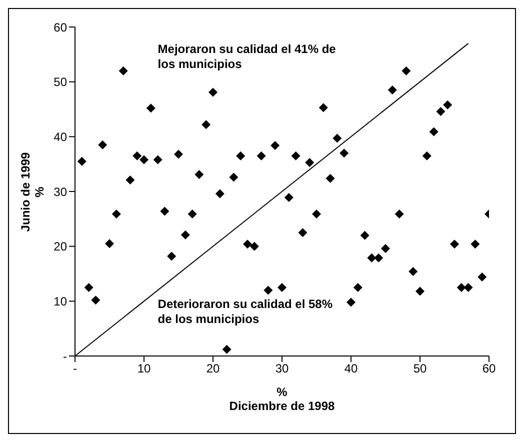 The image size is (524, 442). I want to click on y-tick-label: 40, so click(61, 137).